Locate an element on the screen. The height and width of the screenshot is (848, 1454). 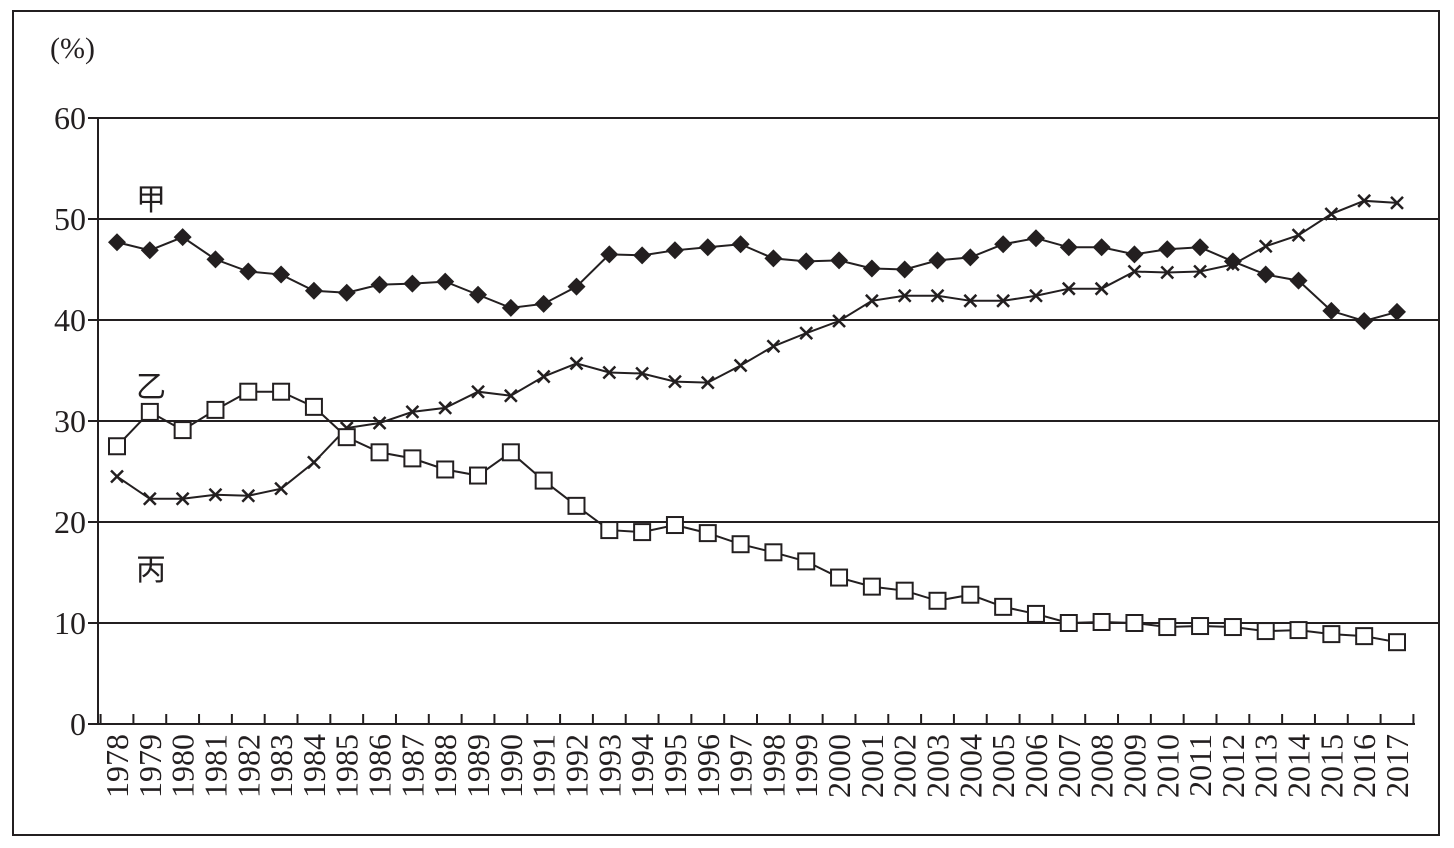
x-tick-label-1990: 1990 is located at coordinates (511, 766).